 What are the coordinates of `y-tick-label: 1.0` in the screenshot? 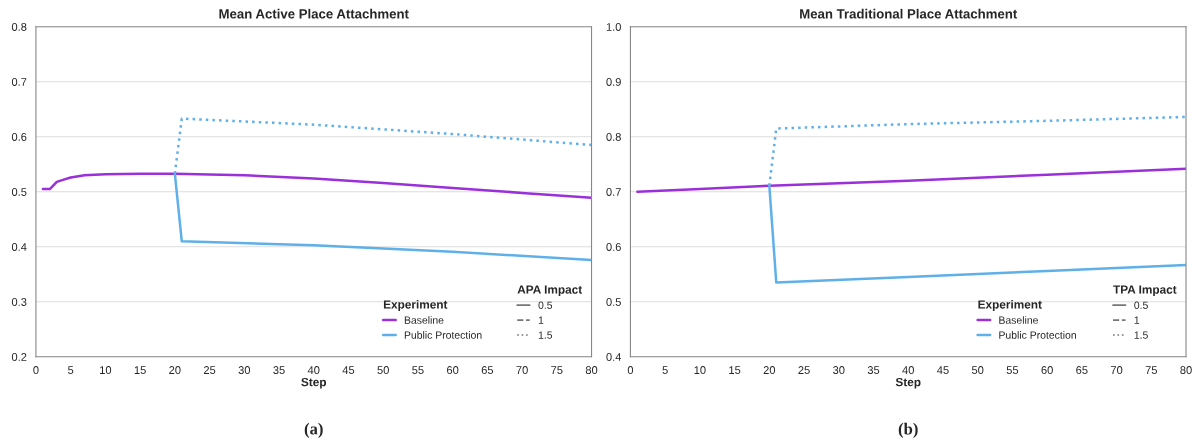 It's located at (613, 27).